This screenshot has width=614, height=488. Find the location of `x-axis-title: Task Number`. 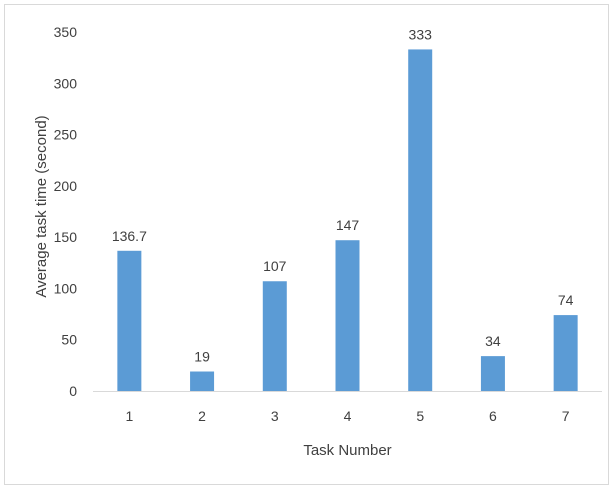

x-axis-title: Task Number is located at coordinates (347, 450).